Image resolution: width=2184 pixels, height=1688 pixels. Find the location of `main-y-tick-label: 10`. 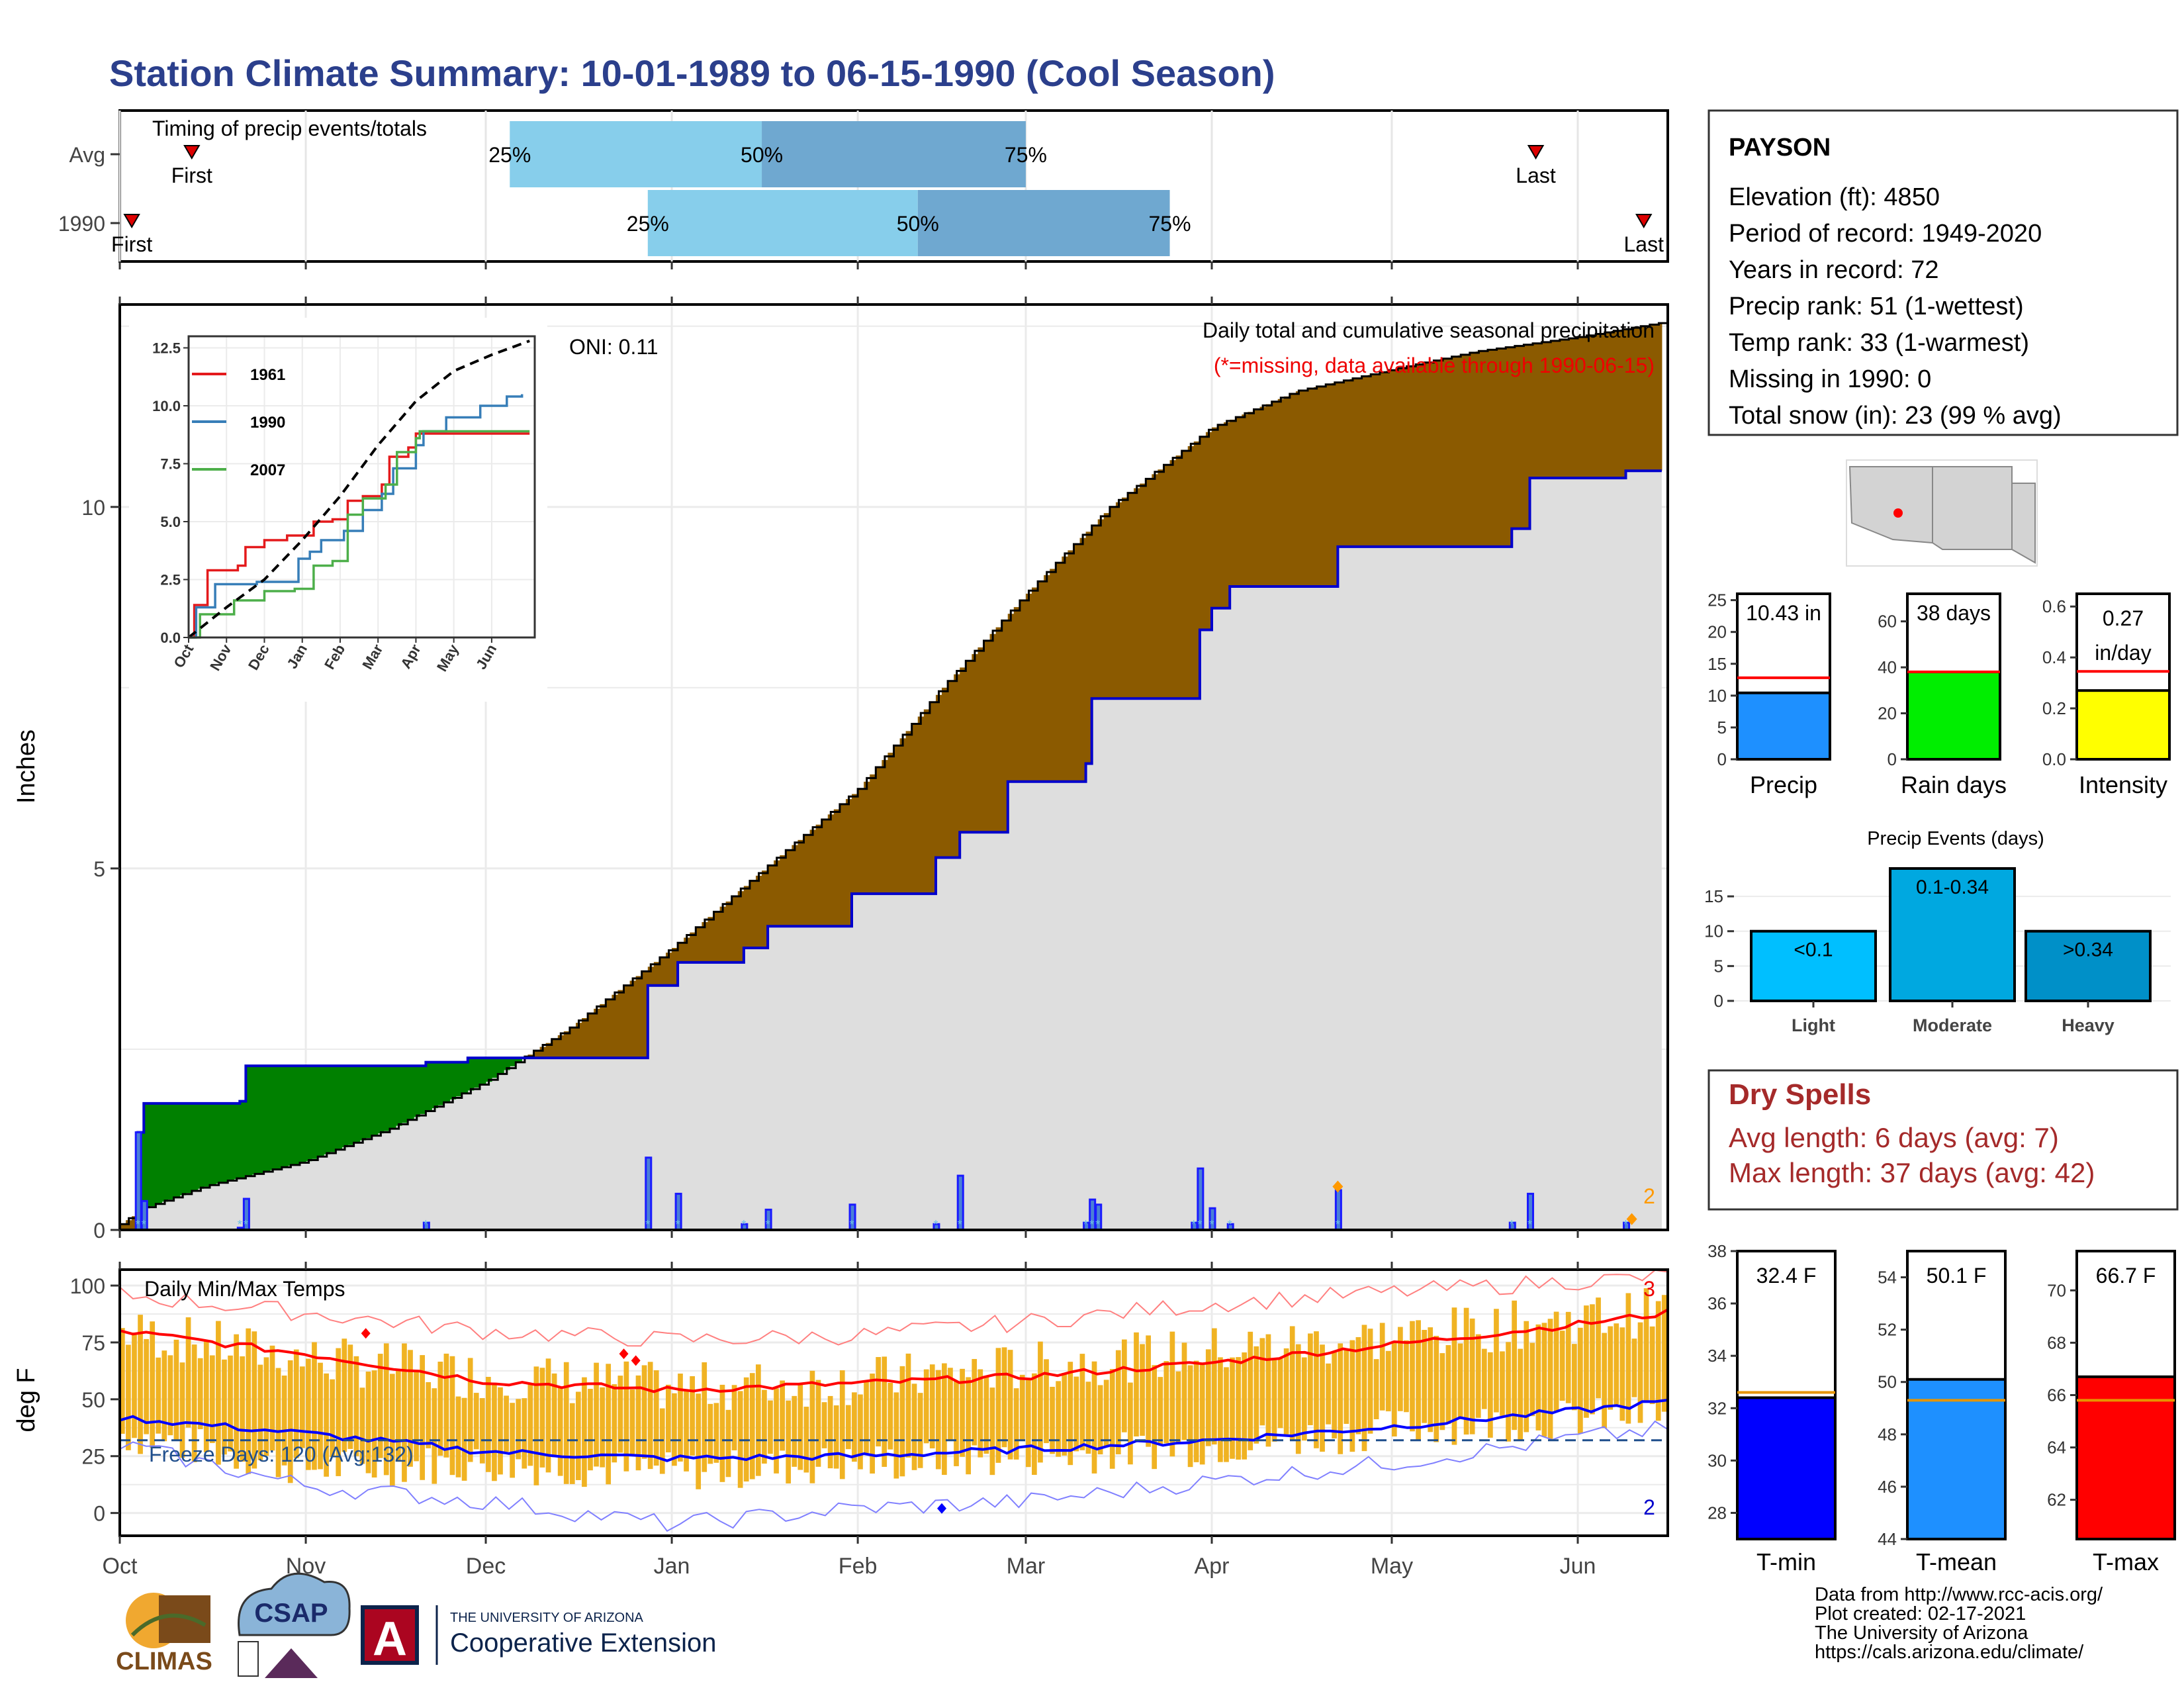

main-y-tick-label: 10 is located at coordinates (93, 508).